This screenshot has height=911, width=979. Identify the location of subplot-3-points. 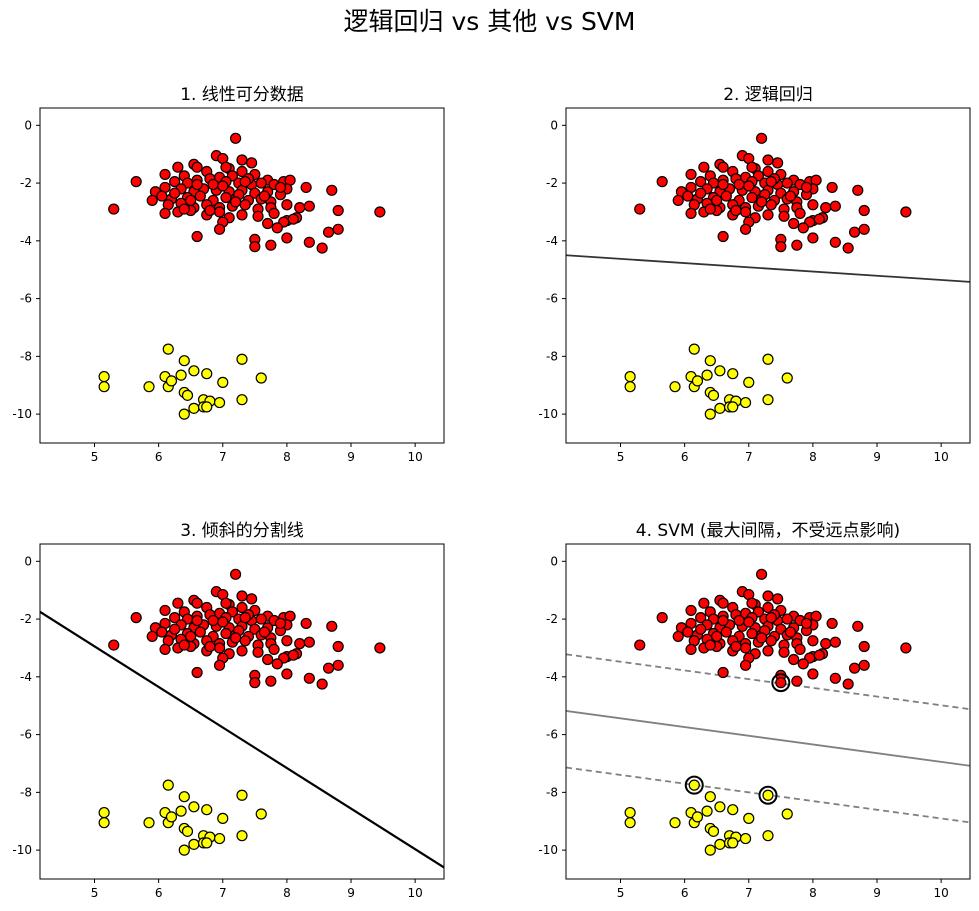
(242, 712).